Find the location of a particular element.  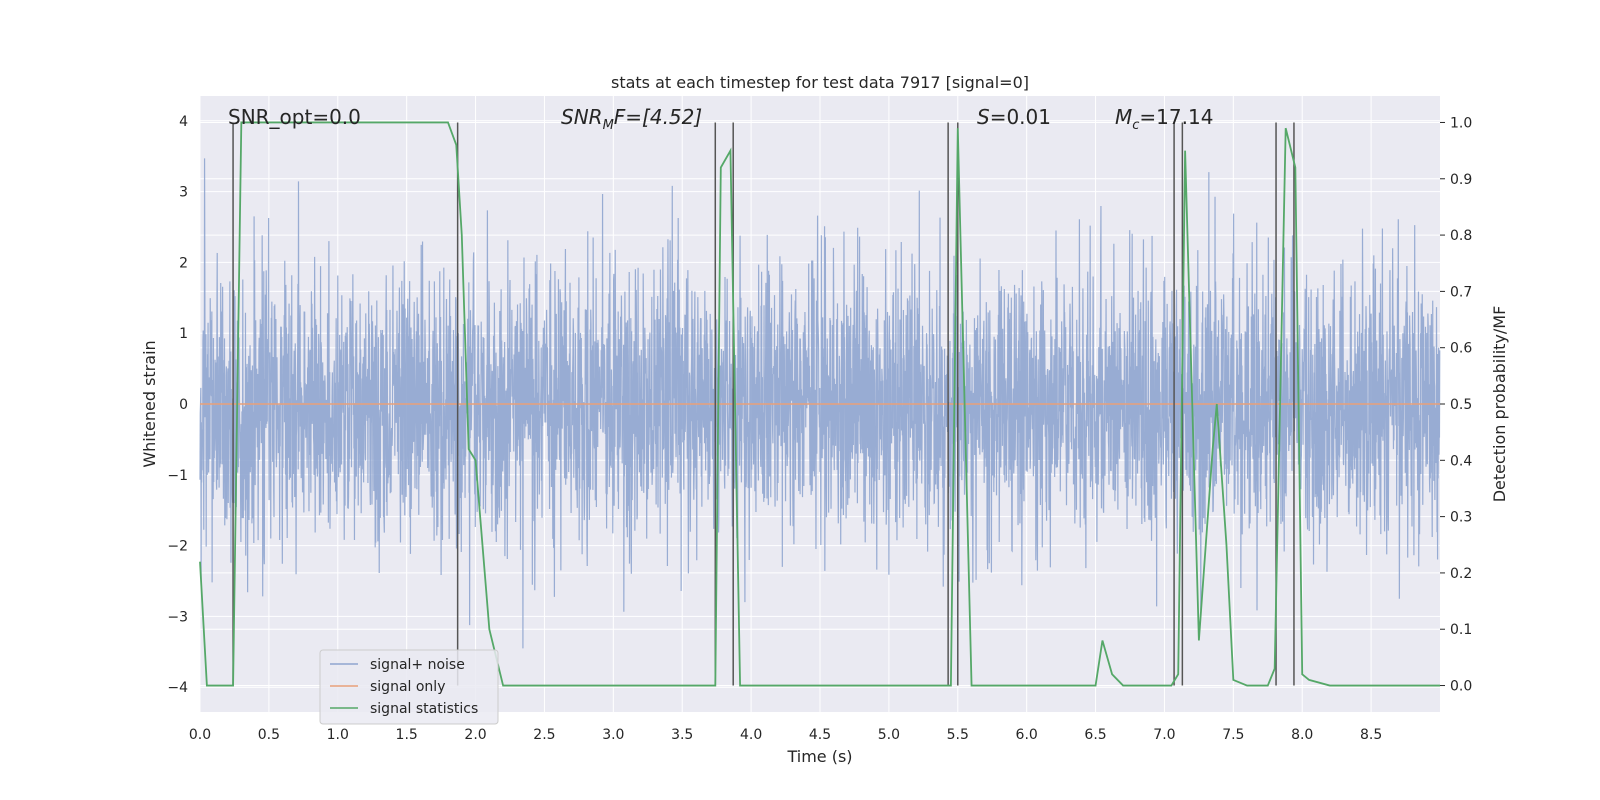

y-tick-label: 2 is located at coordinates (183, 263).